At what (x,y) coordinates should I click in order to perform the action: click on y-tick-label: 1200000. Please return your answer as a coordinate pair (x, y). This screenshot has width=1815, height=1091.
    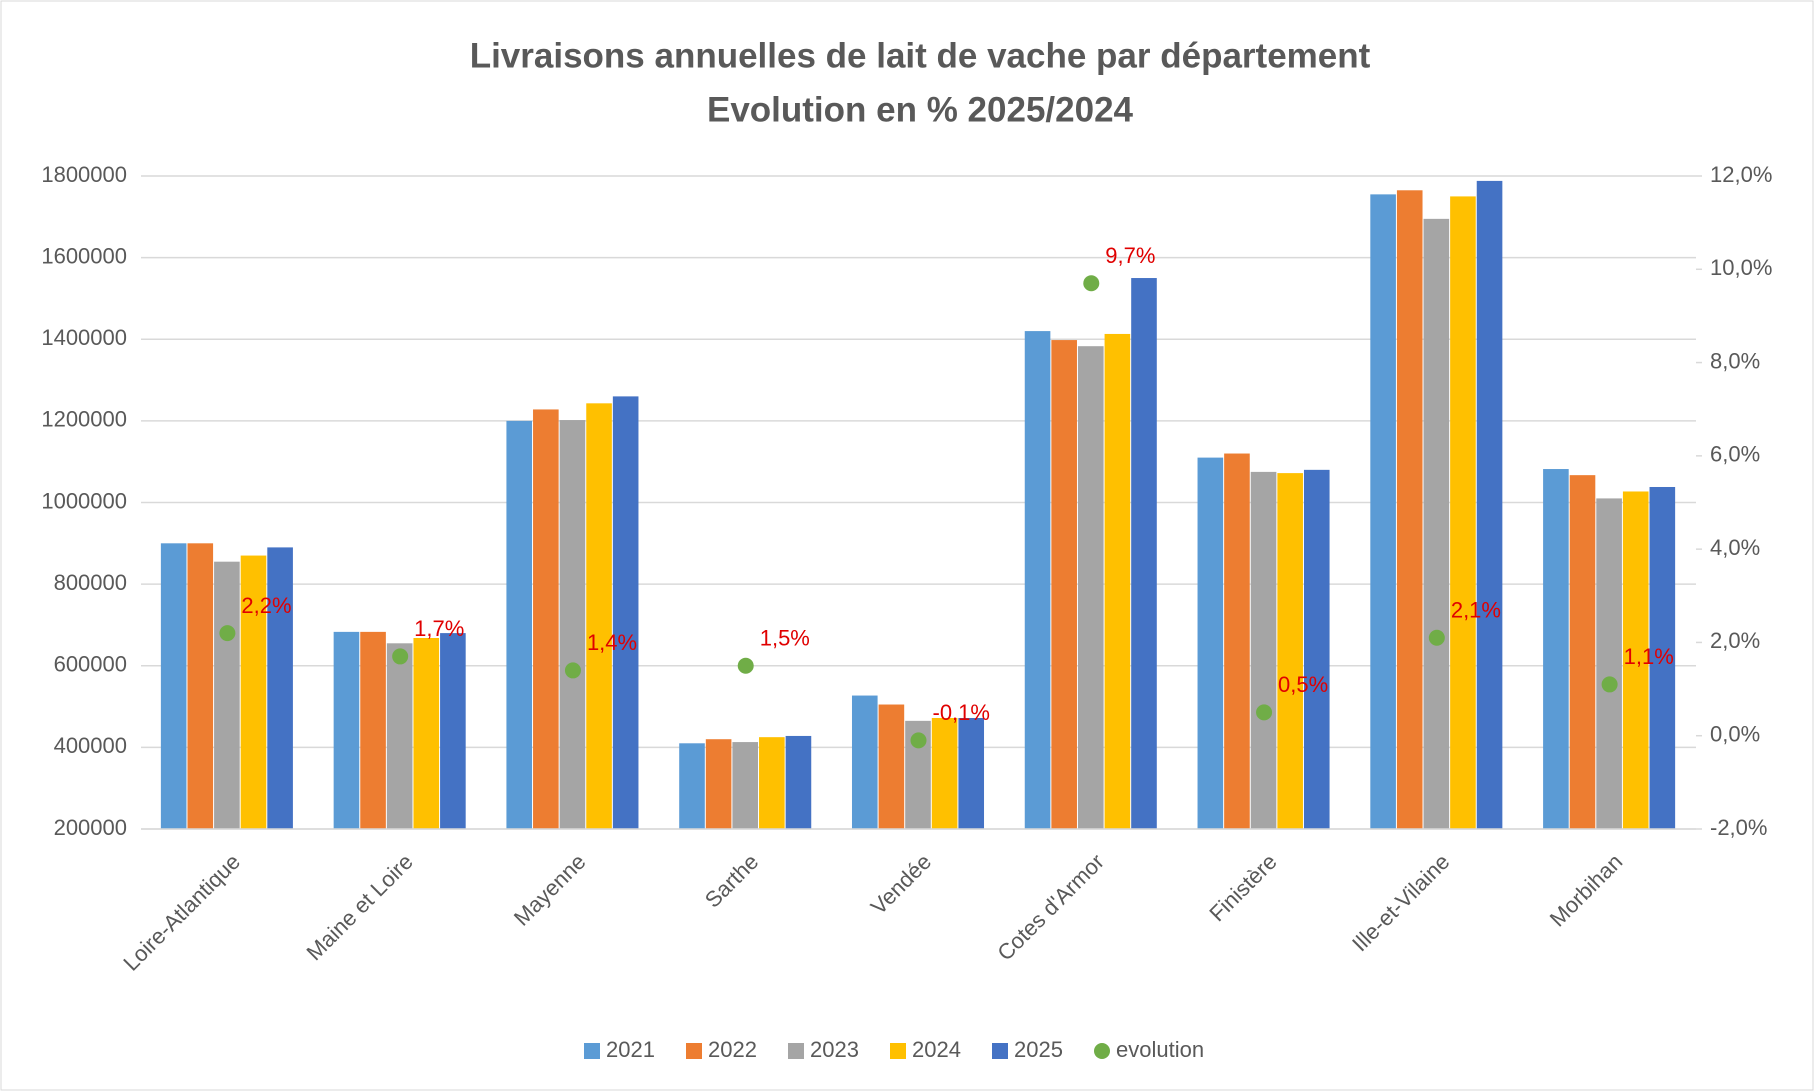
    Looking at the image, I should click on (84, 419).